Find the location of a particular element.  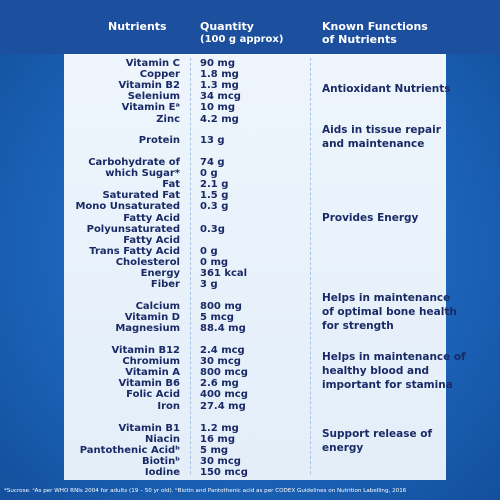

nutrient-quantity: 10 mg is located at coordinates (217, 108).